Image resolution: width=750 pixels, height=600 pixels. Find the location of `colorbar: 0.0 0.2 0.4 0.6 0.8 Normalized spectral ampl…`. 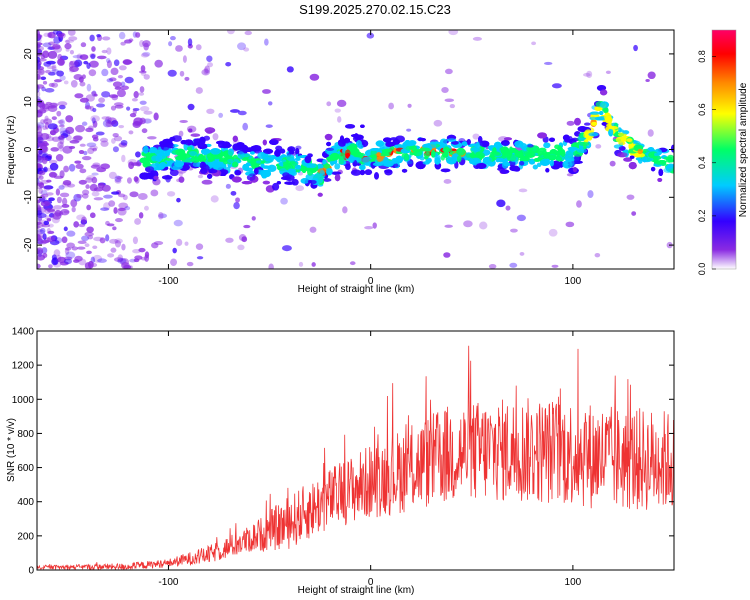

colorbar: 0.0 0.2 0.4 0.6 0.8 Normalized spectral ampl… is located at coordinates (723, 152).